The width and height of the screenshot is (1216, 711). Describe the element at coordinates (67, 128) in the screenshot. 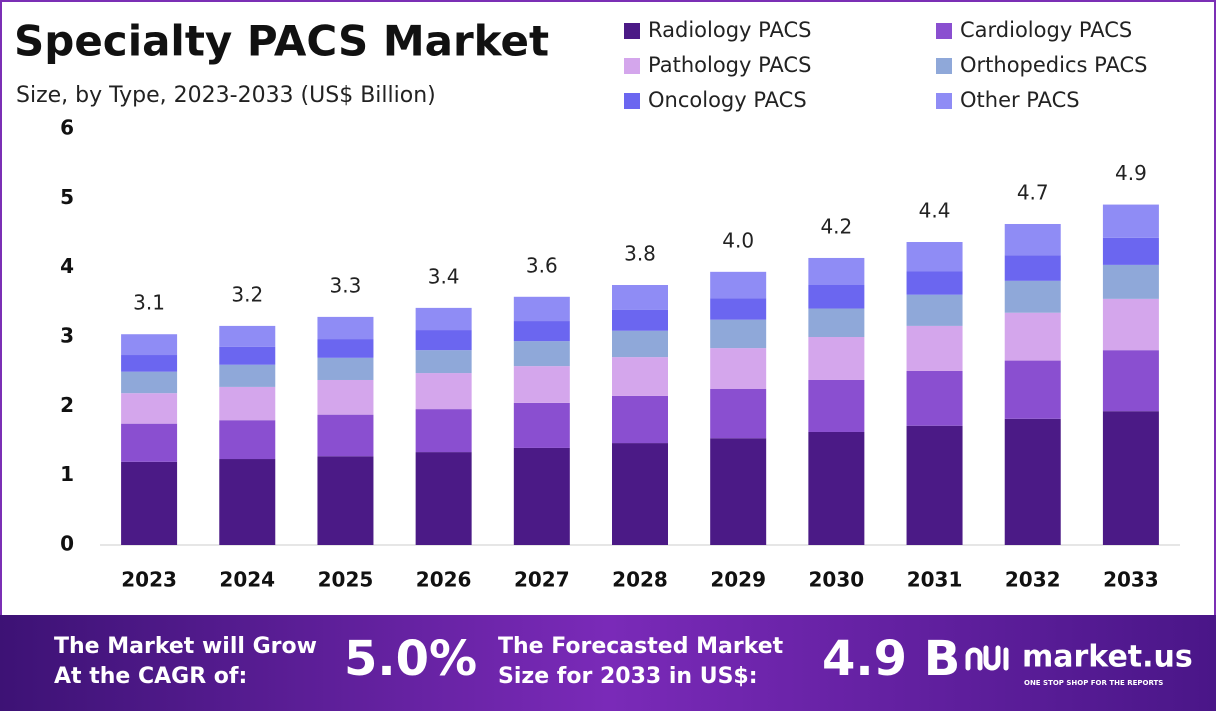

I see `y-tick-label: 6` at that location.